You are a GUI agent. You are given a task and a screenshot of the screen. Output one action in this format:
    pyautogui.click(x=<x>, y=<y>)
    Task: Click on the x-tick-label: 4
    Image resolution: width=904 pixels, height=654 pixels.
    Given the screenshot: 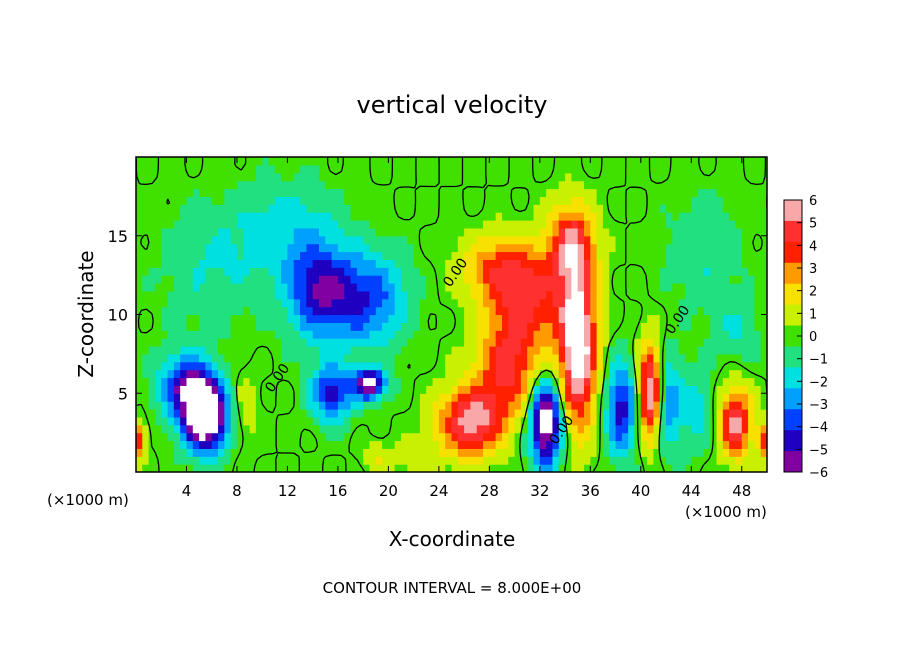 What is the action you would take?
    pyautogui.click(x=187, y=491)
    